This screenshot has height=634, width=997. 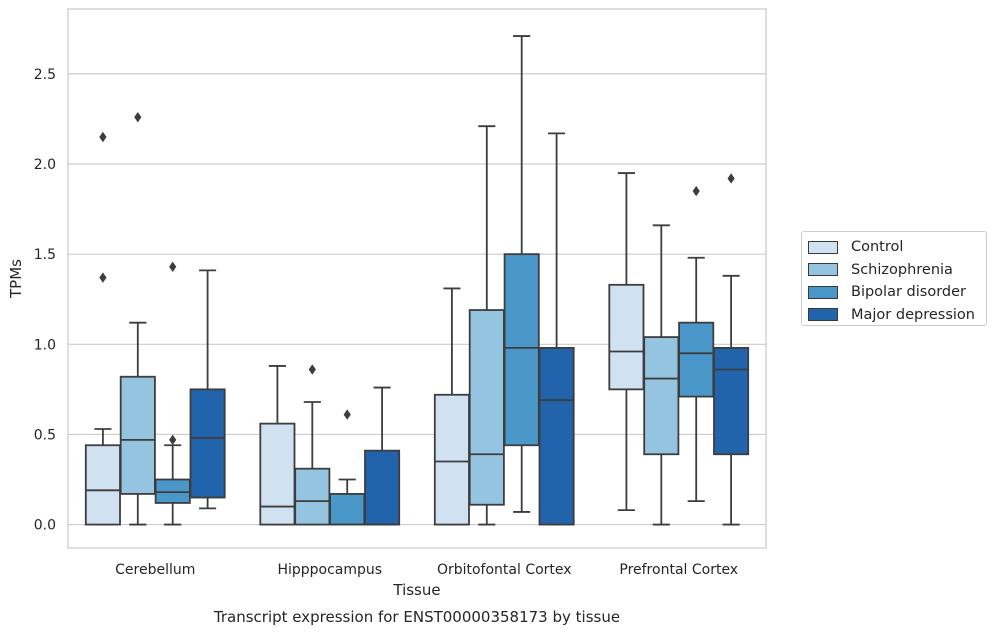 What do you see at coordinates (102, 328) in the screenshot?
I see `box-control-cerebellum` at bounding box center [102, 328].